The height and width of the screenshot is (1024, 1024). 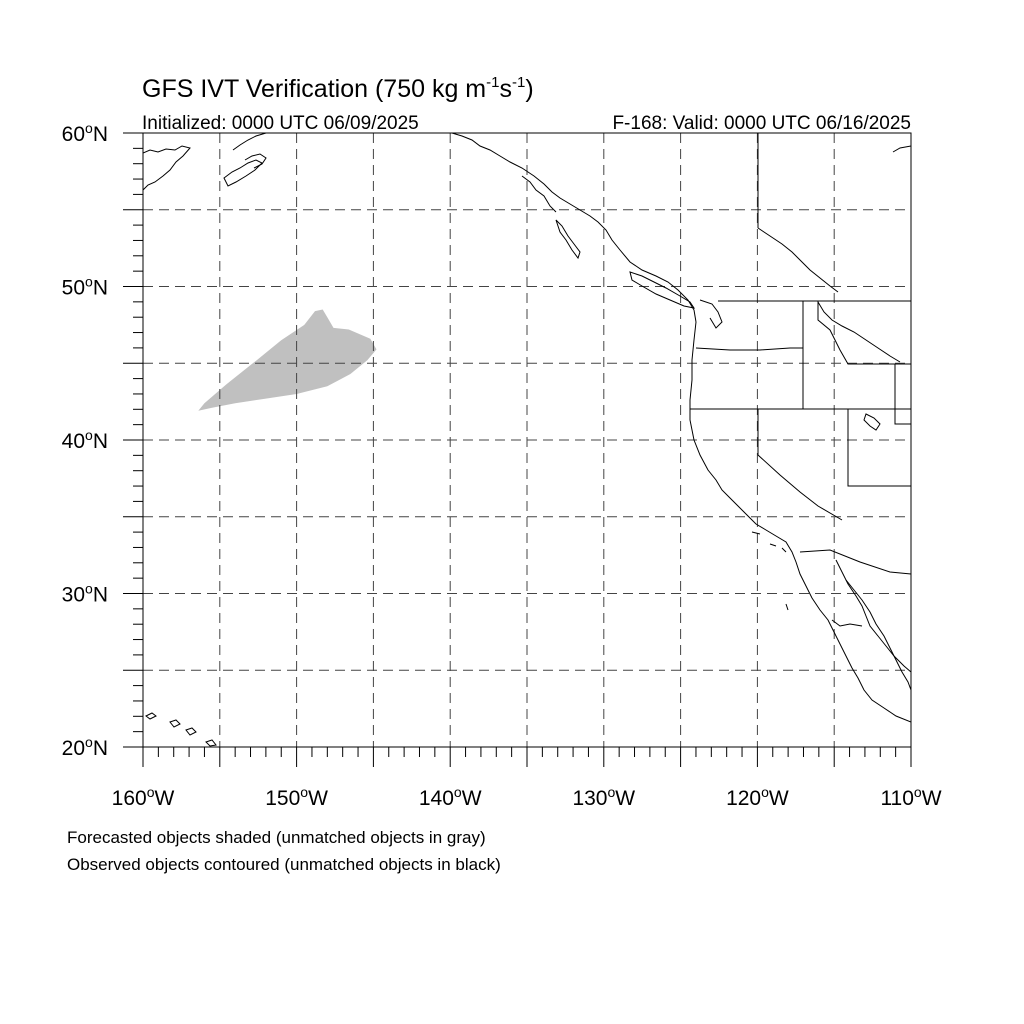 I want to click on ca-nv-border, so click(x=800, y=465).